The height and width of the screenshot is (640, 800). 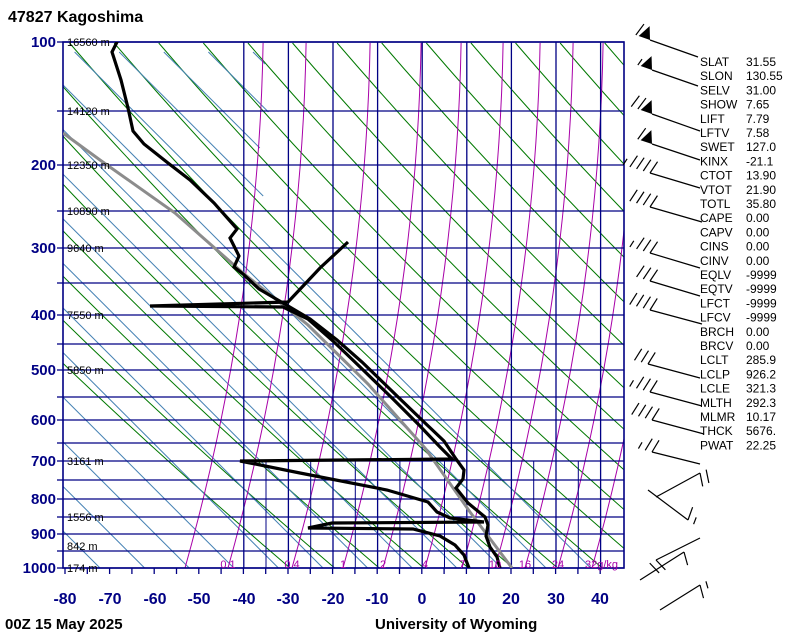 What do you see at coordinates (714, 360) in the screenshot?
I see `index-name: LCLT` at bounding box center [714, 360].